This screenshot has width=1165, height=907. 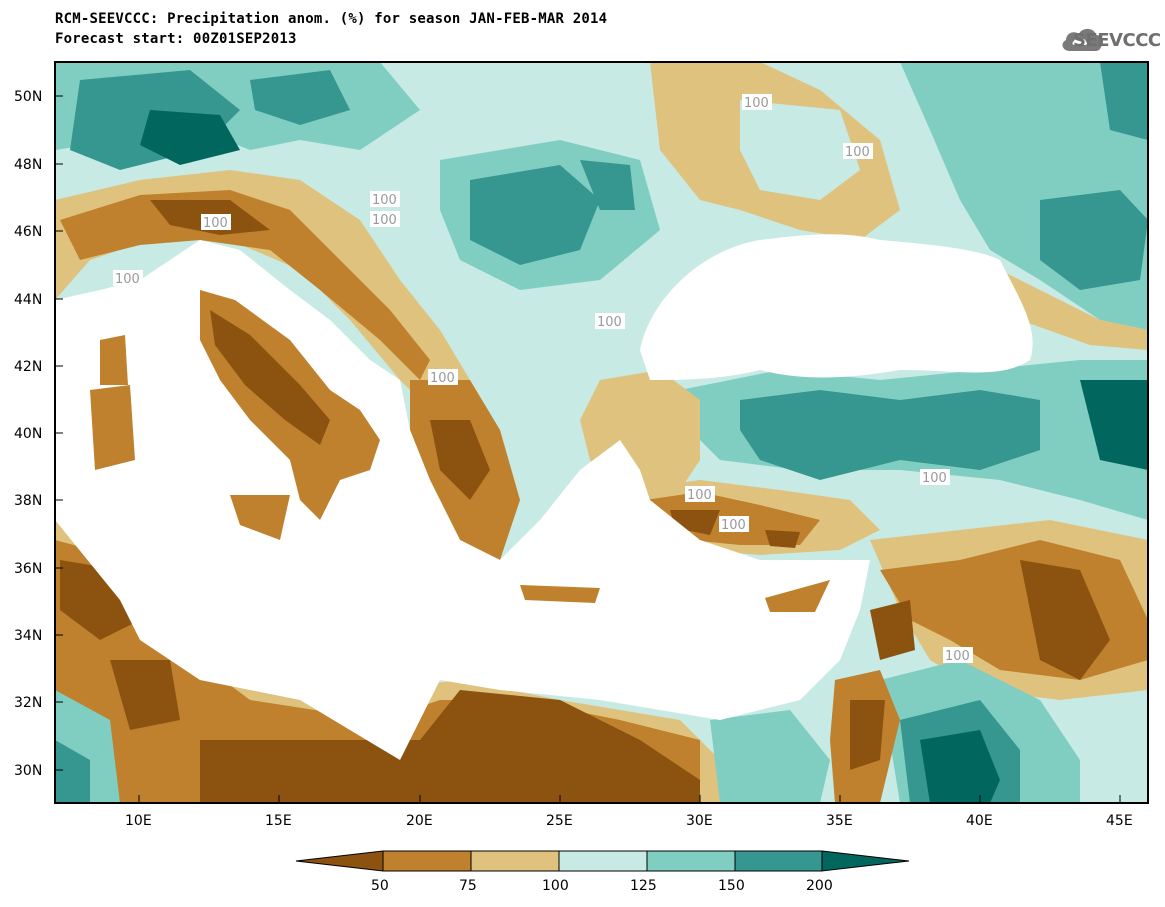 I want to click on logo-text: SEEVCCC, so click(x=1117, y=40).